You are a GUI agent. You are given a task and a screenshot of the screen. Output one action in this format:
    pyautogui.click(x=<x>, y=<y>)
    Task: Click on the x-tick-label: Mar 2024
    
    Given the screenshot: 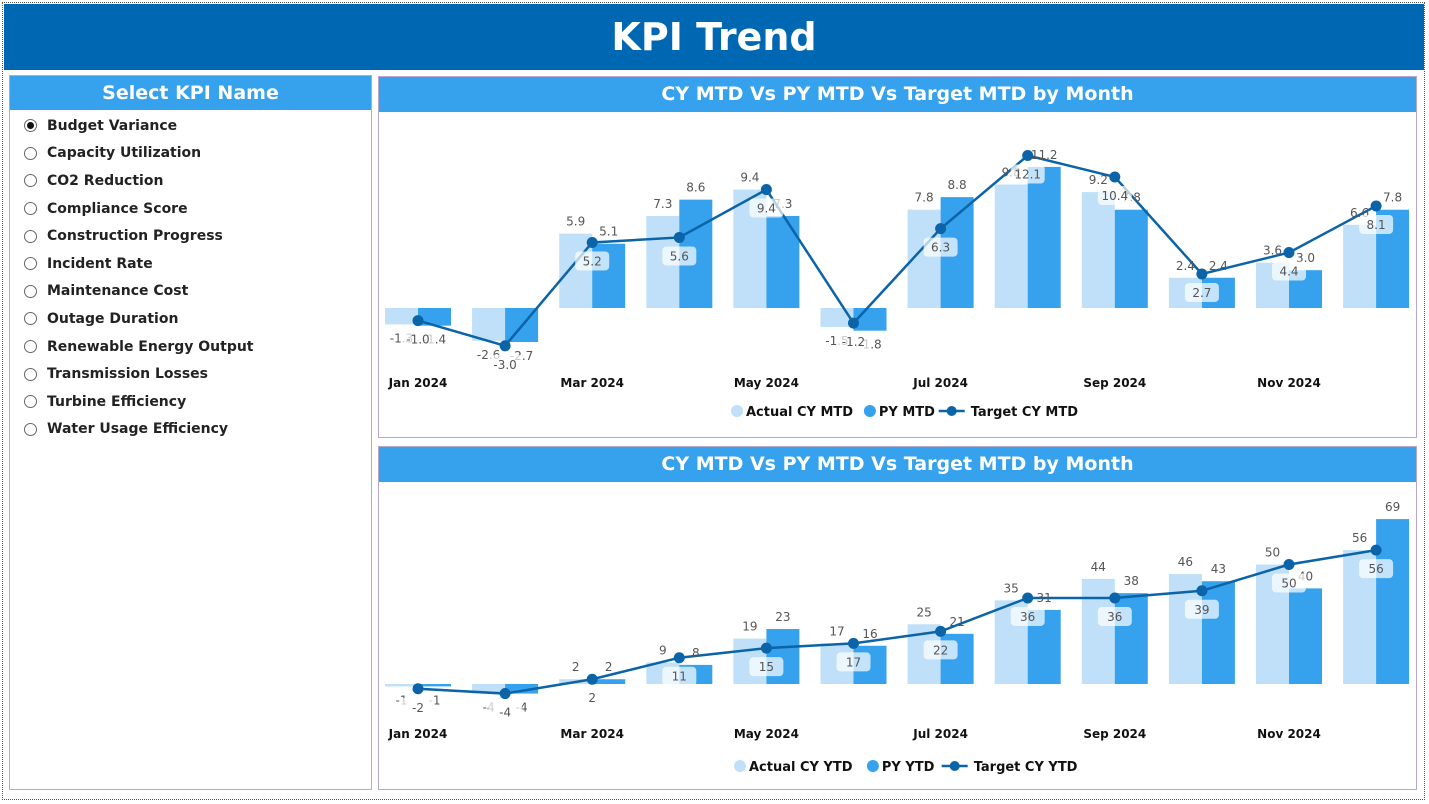 What is the action you would take?
    pyautogui.click(x=592, y=383)
    